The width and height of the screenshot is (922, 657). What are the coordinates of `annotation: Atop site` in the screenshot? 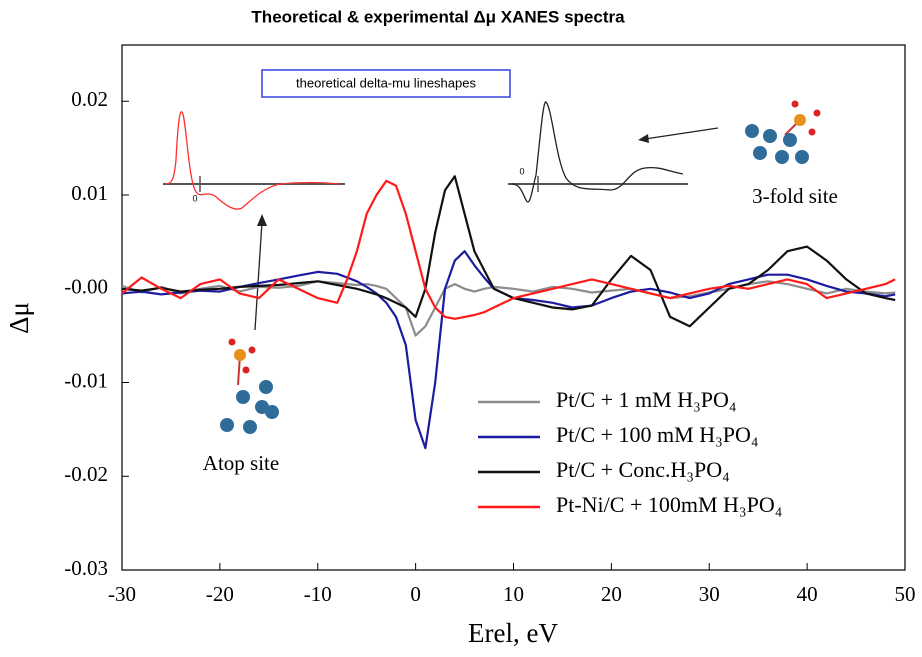 It's located at (241, 463).